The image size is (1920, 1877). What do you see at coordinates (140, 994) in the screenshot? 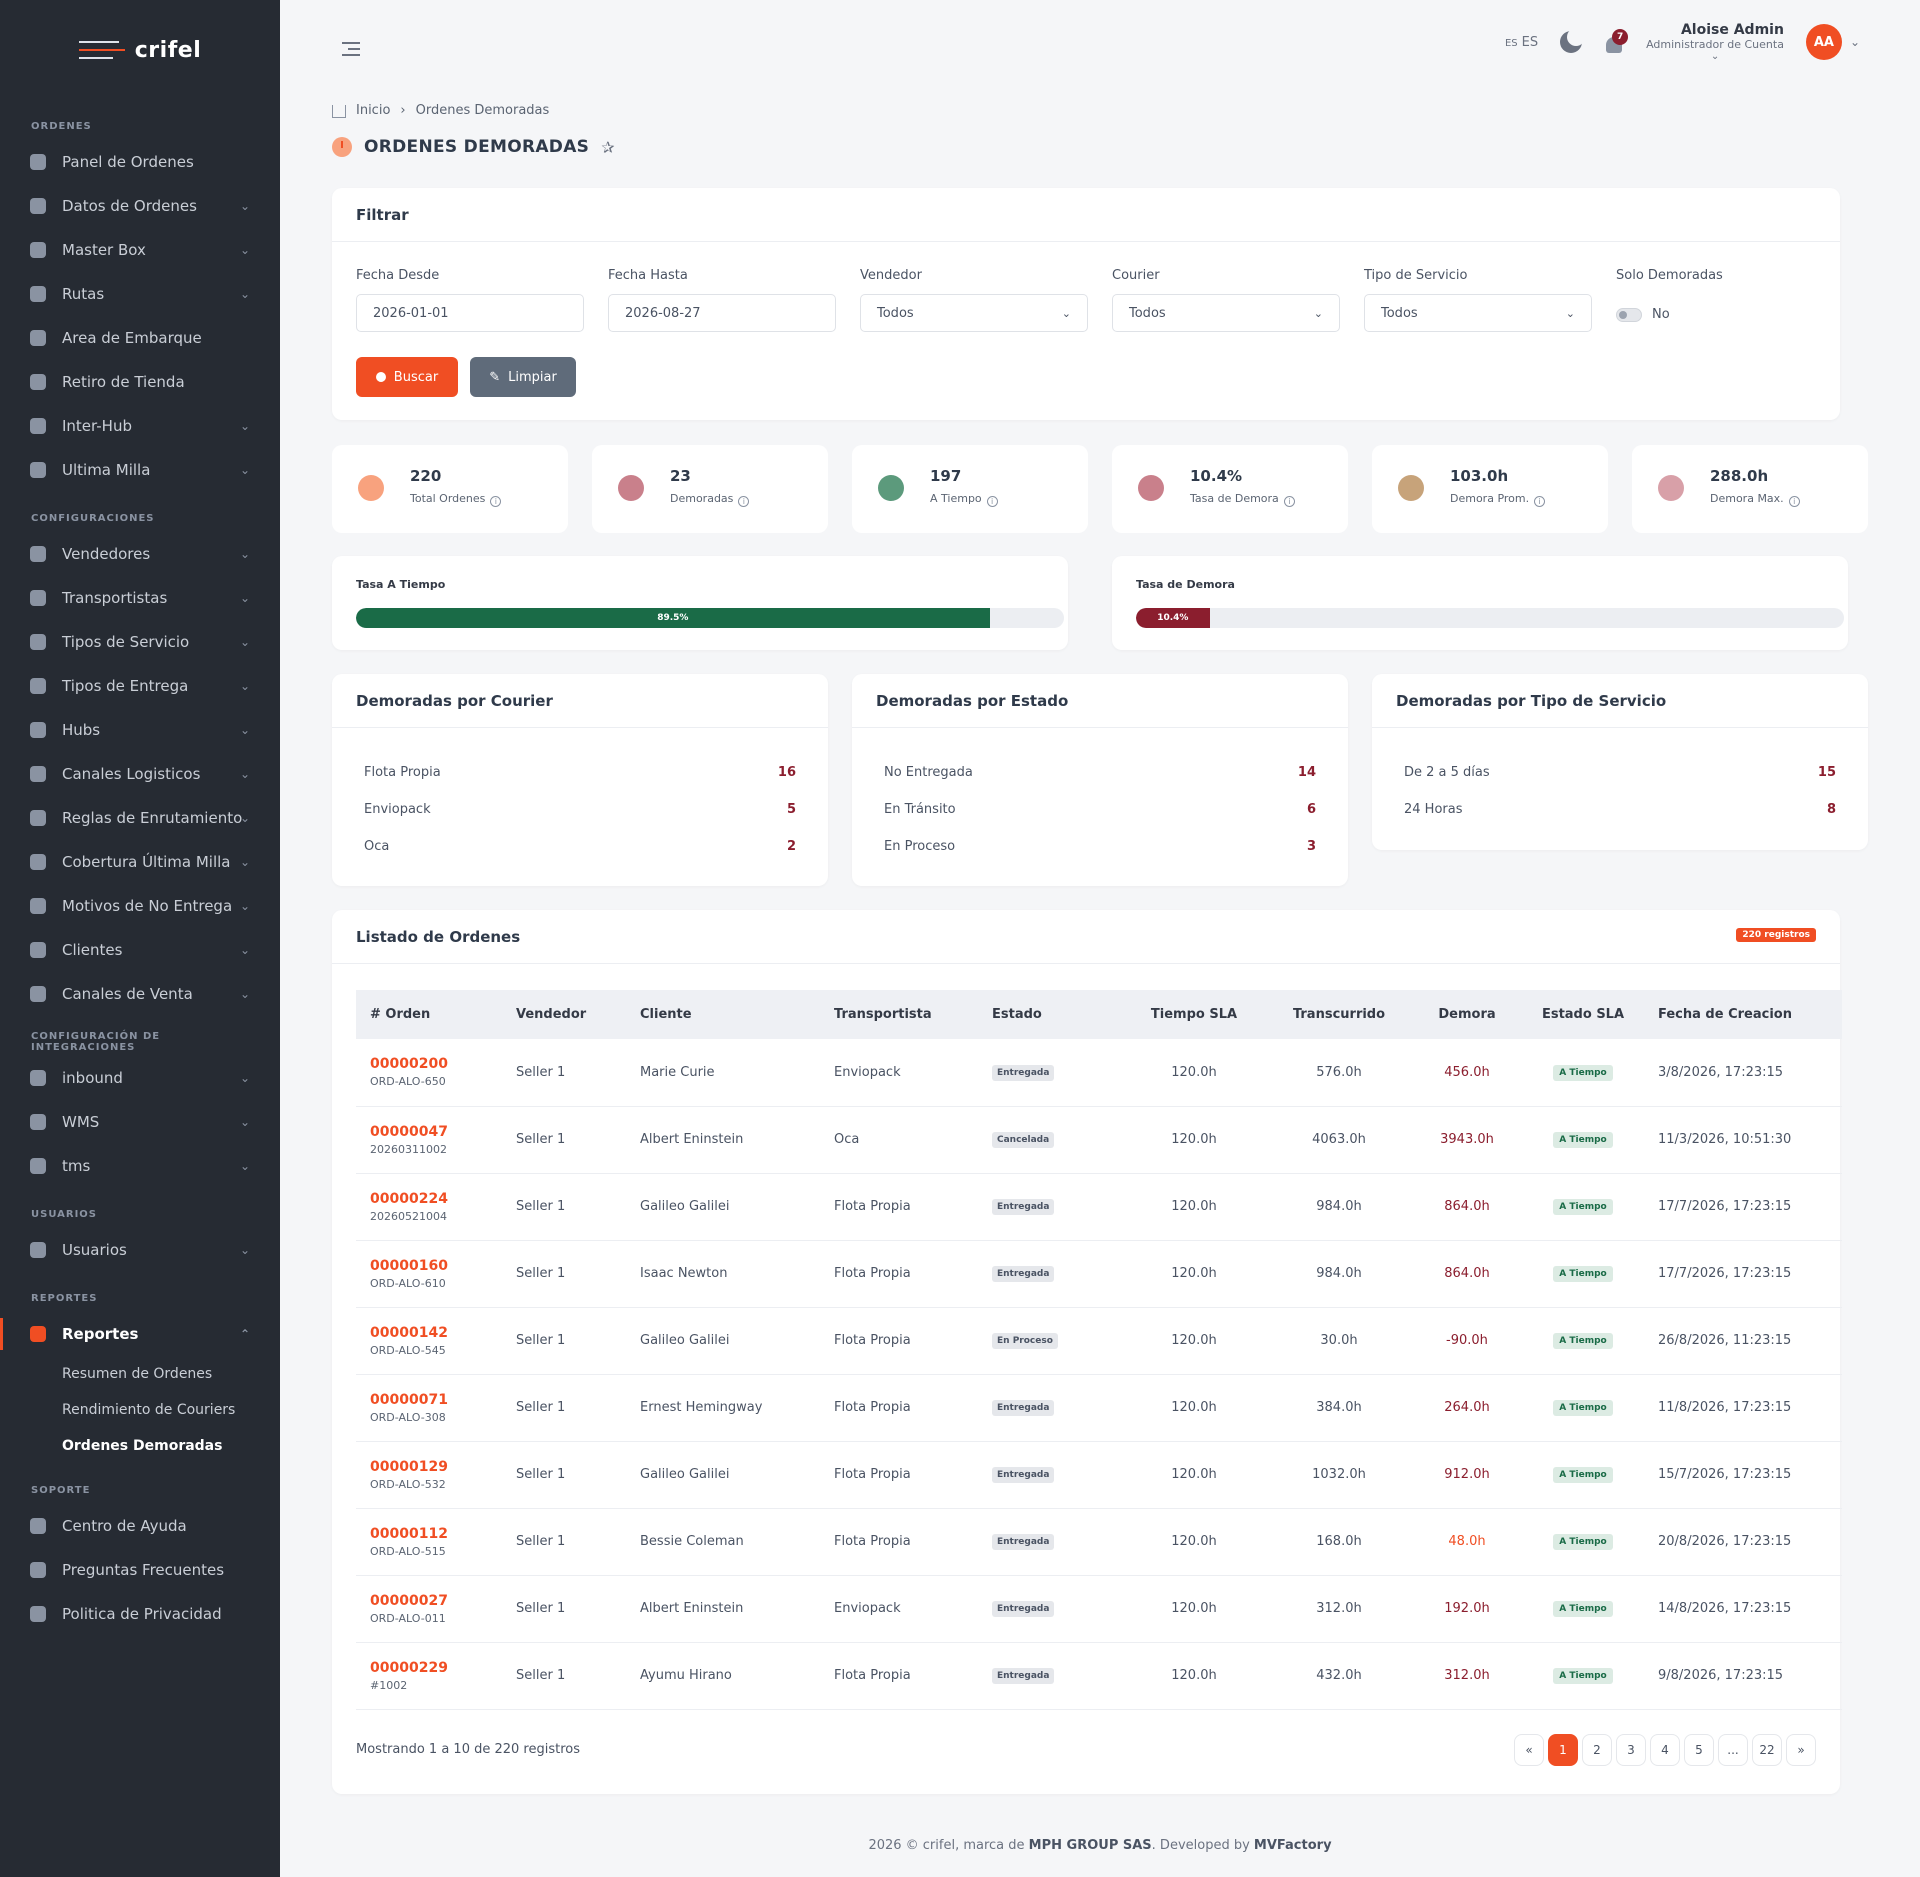
I see `sidebar-item-canales-de-venta: Canales de Venta ⌄` at bounding box center [140, 994].